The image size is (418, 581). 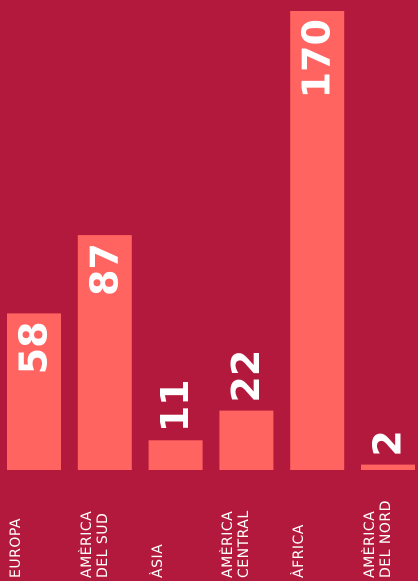 What do you see at coordinates (246, 376) in the screenshot?
I see `value-label: 22` at bounding box center [246, 376].